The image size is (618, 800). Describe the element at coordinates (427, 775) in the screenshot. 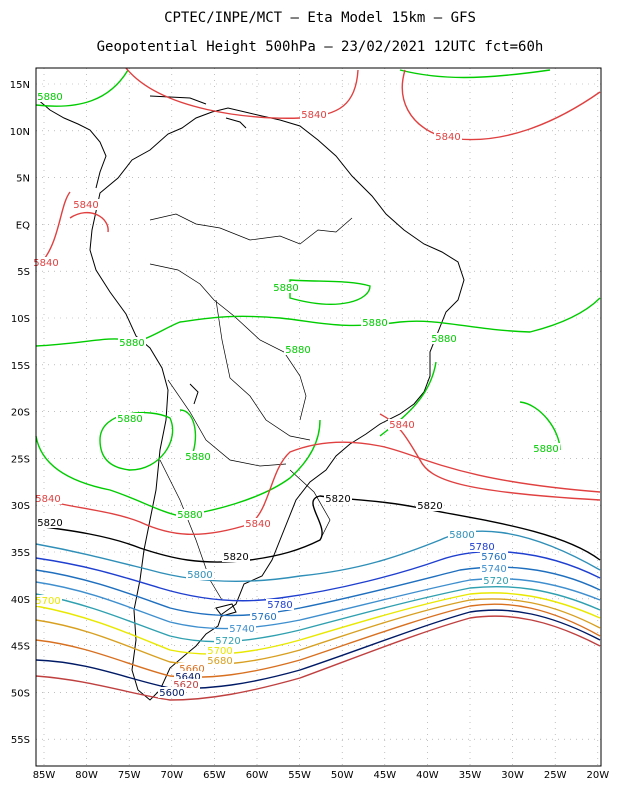

I see `lon-tick-label: 40W` at that location.